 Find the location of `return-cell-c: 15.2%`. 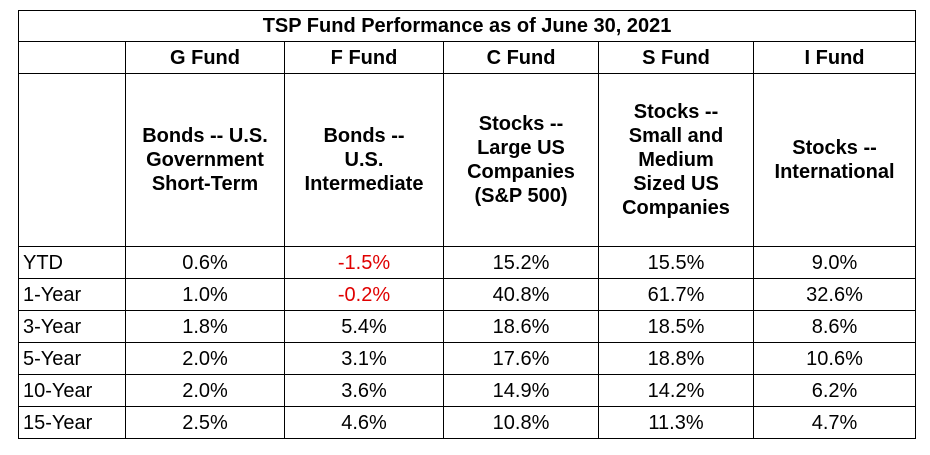

return-cell-c: 15.2% is located at coordinates (521, 262).